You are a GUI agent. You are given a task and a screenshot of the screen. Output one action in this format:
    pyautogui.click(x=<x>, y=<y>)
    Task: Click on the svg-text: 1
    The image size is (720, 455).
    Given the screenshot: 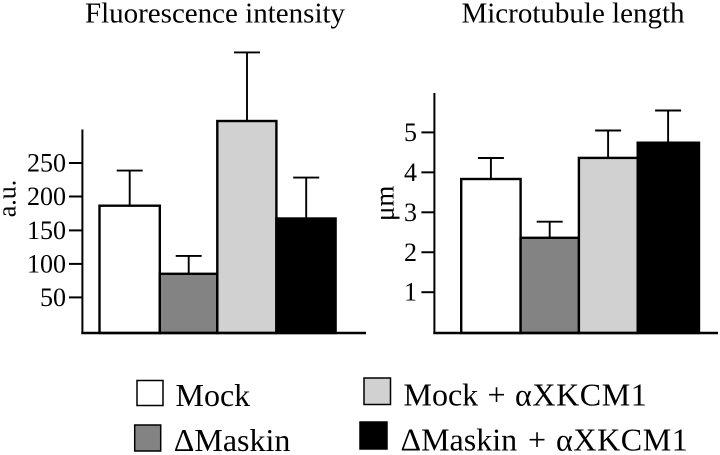 What is the action you would take?
    pyautogui.click(x=410, y=292)
    